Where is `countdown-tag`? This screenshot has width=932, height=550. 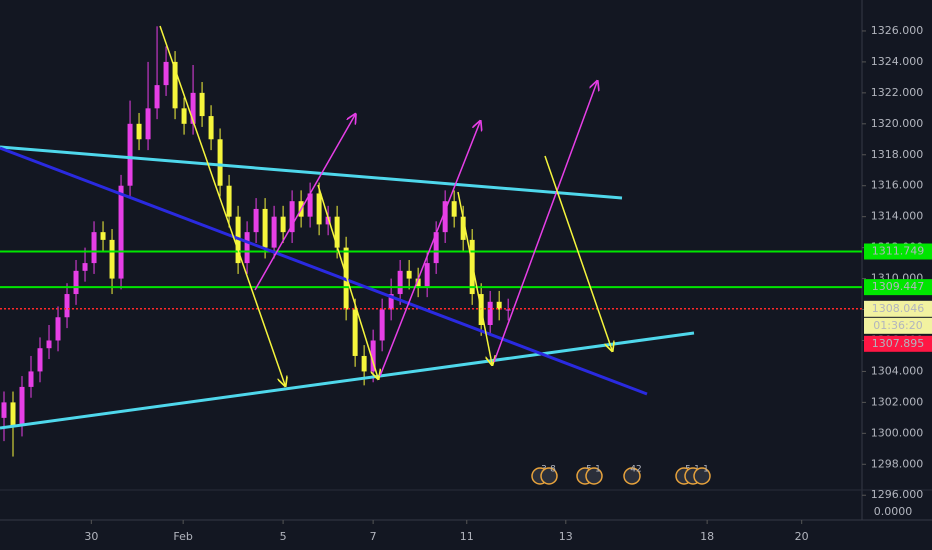
countdown-tag is located at coordinates (898, 325).